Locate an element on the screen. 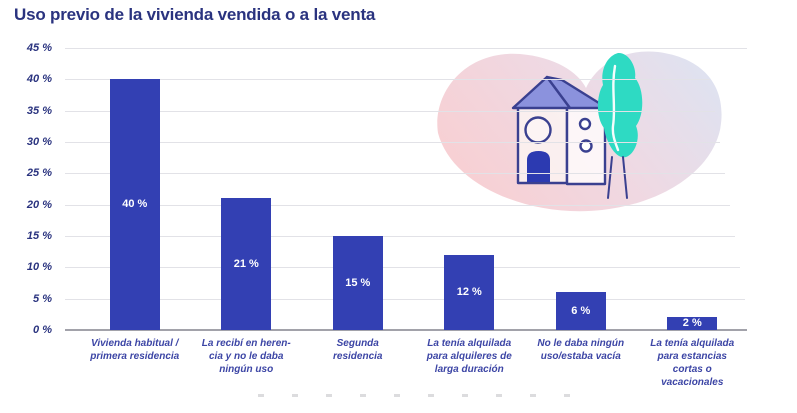 The width and height of the screenshot is (797, 413). y-tick-label: 5 % is located at coordinates (42, 298).